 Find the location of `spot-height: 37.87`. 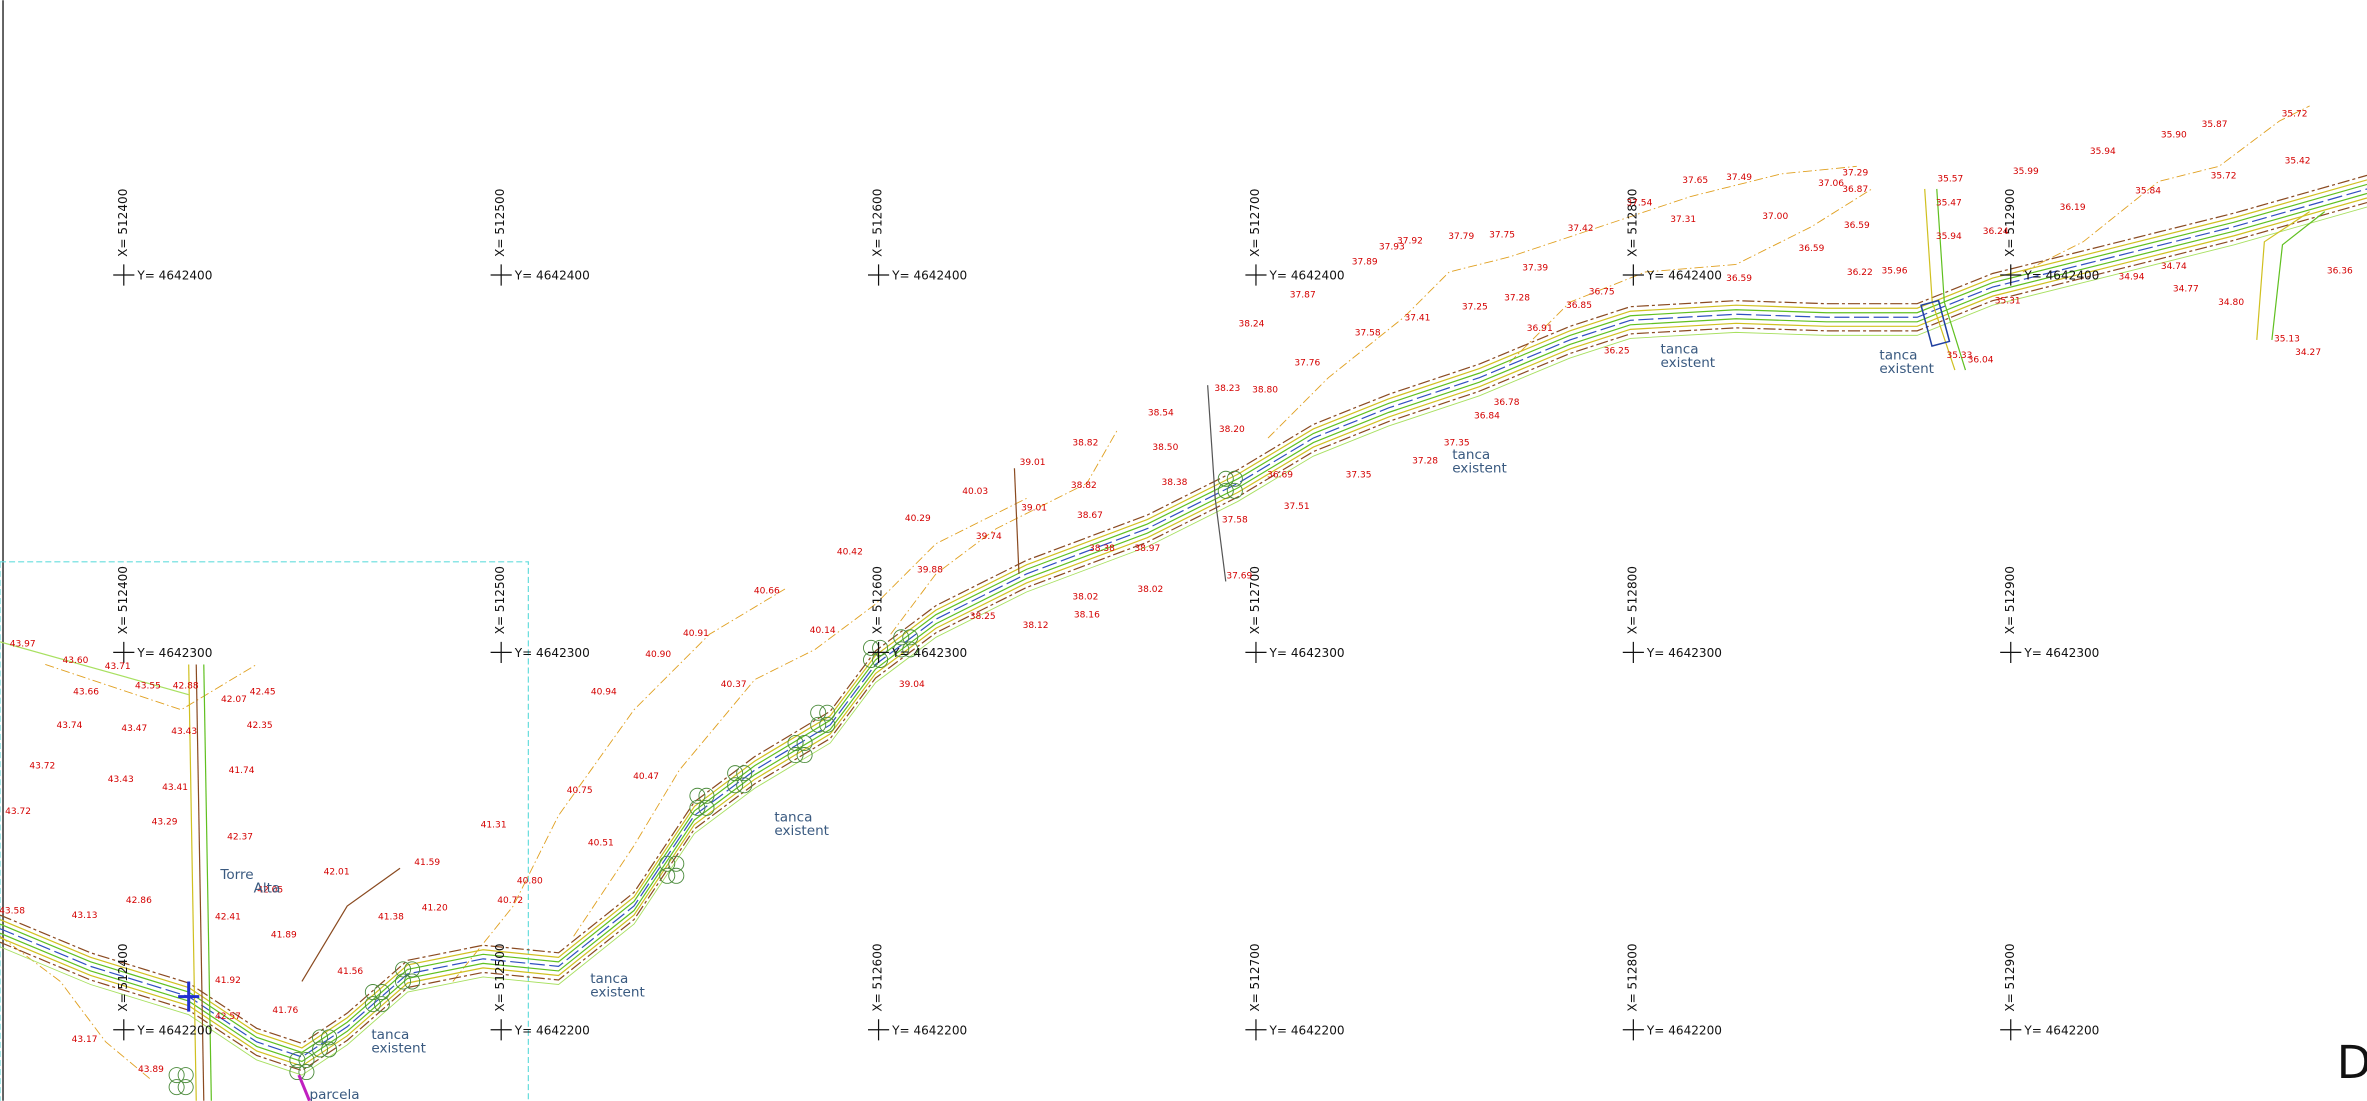

spot-height: 37.87 is located at coordinates (1303, 296).